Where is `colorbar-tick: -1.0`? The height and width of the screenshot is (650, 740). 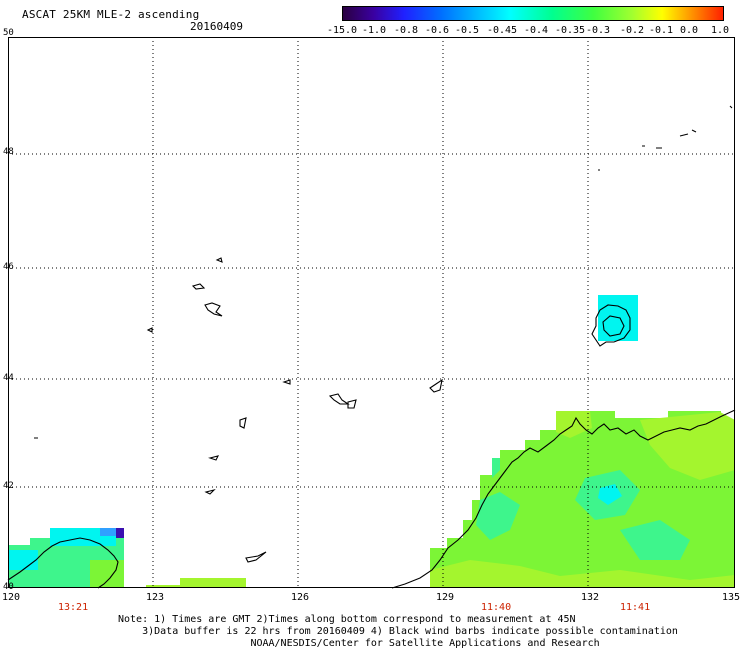 colorbar-tick: -1.0 is located at coordinates (374, 30).